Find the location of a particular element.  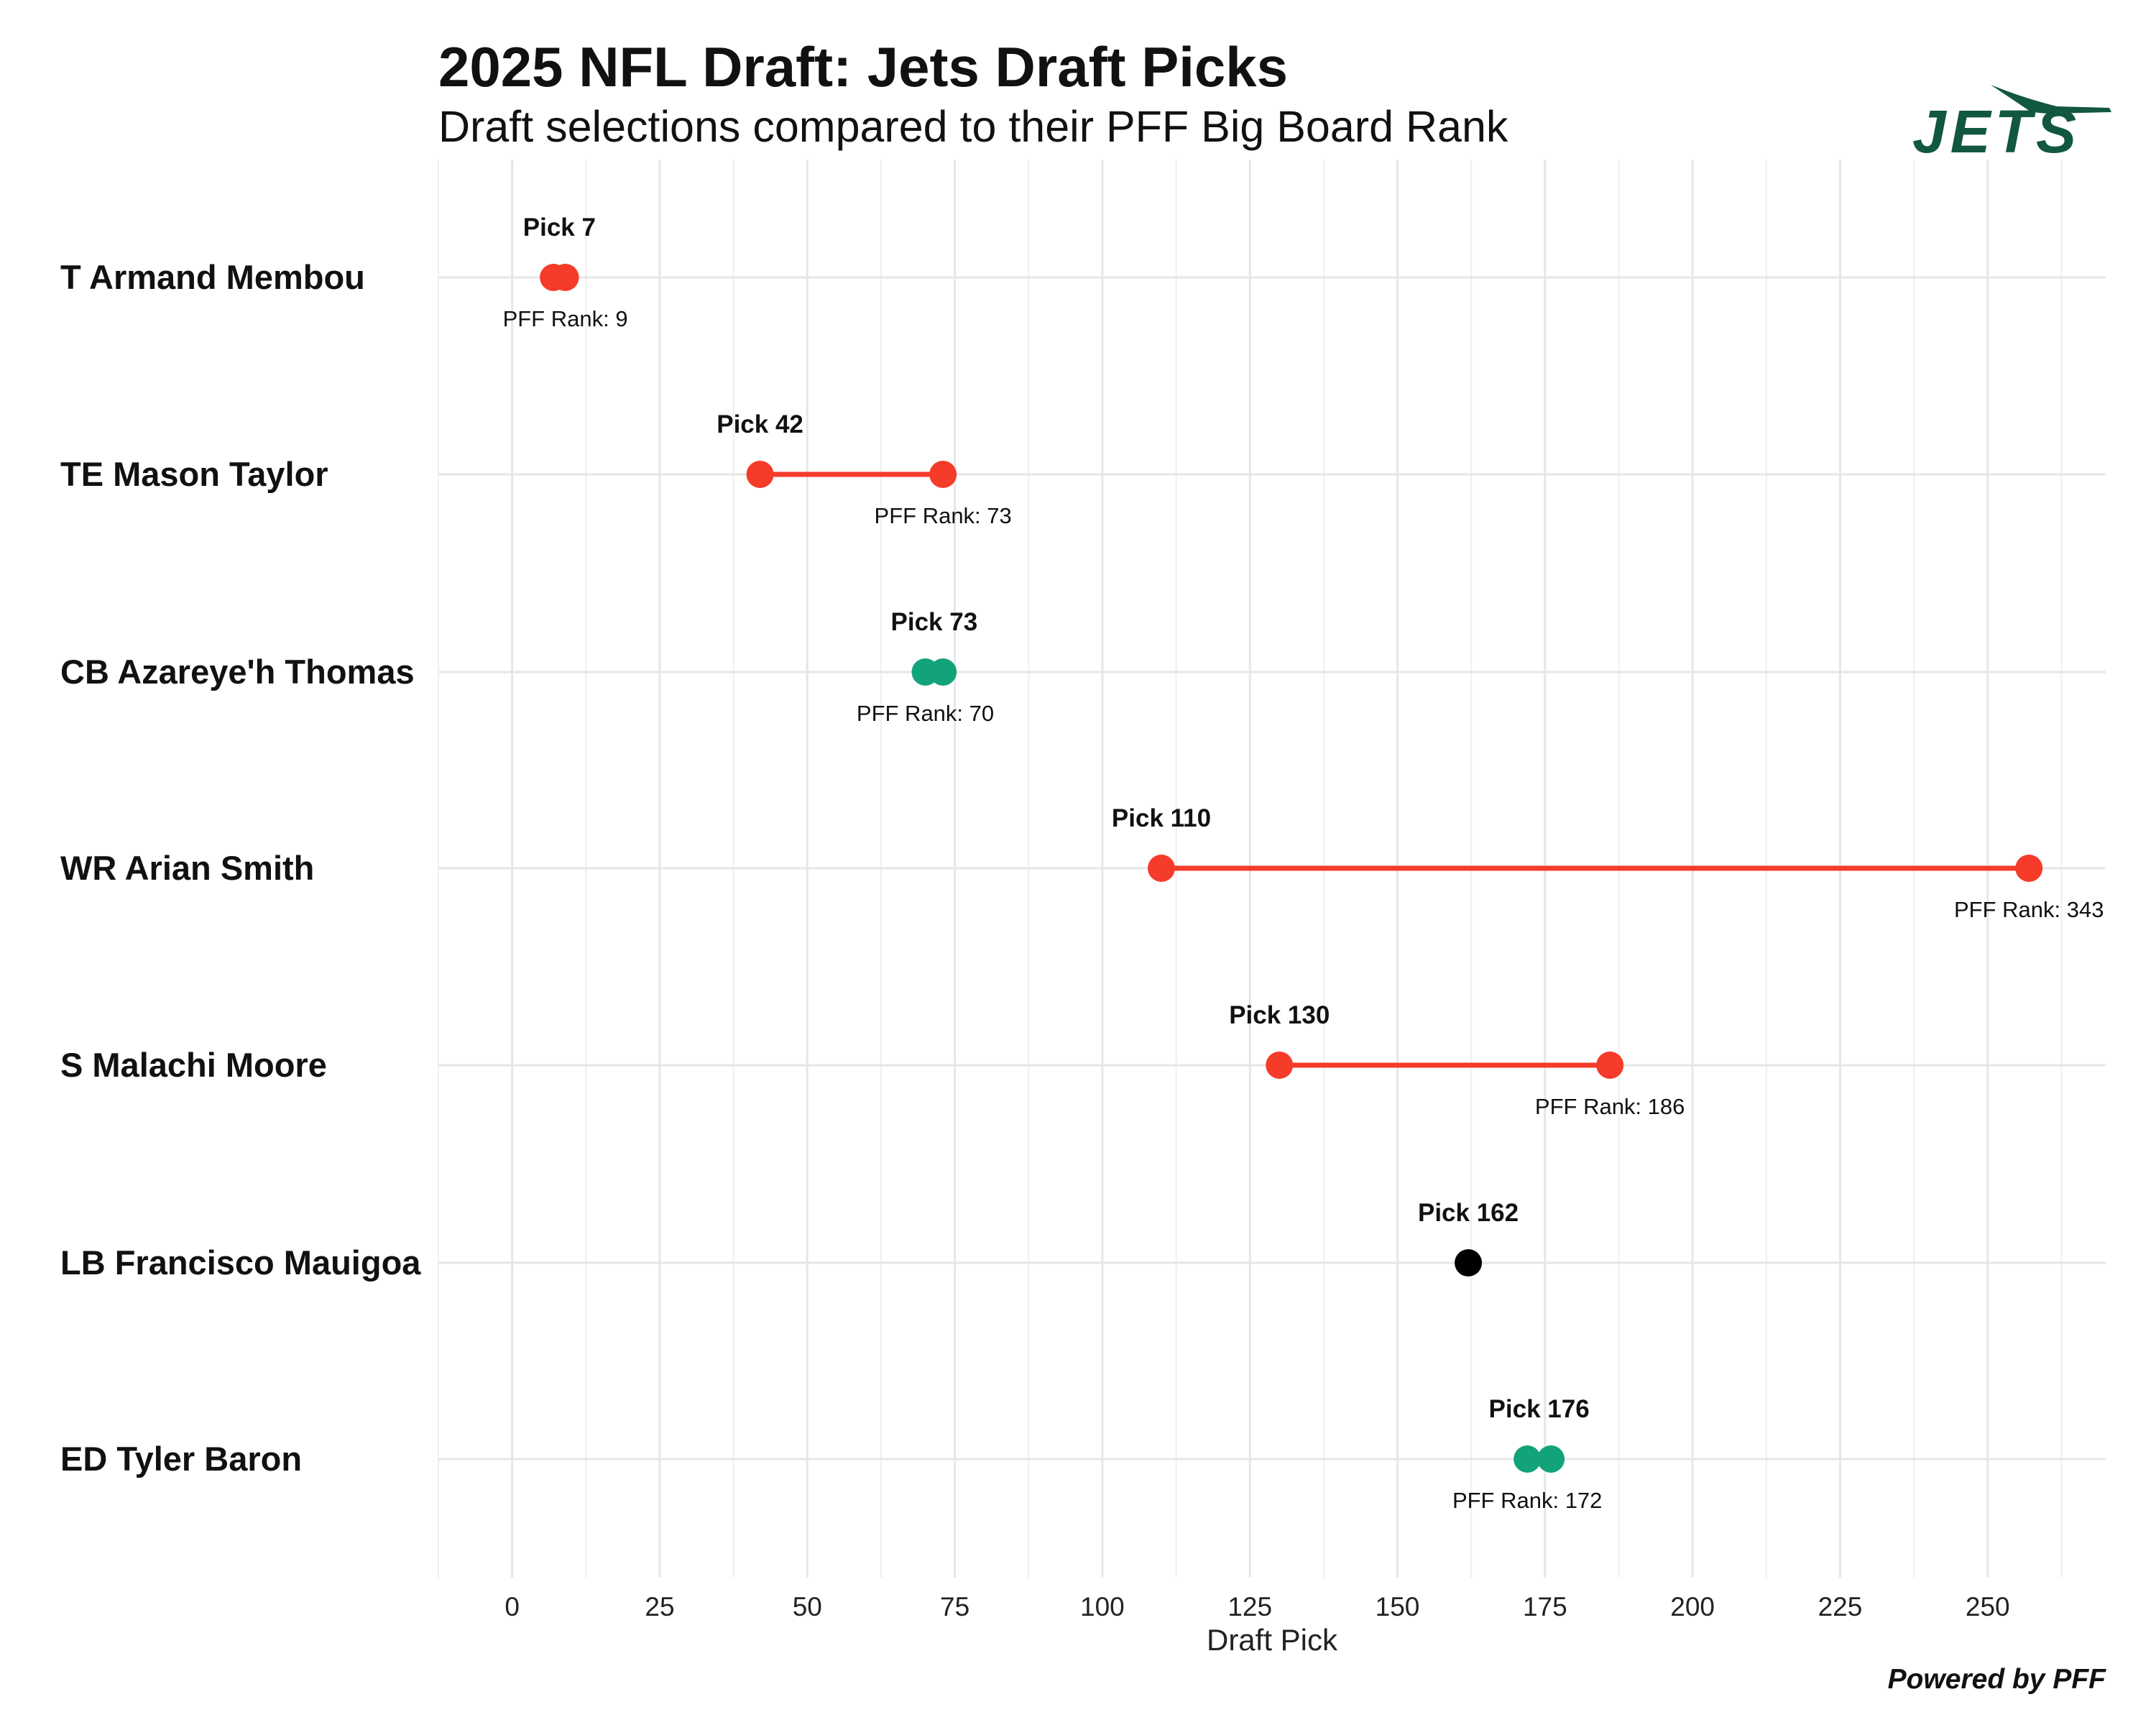

pff-rank-label: PFF Rank: 73 is located at coordinates (944, 515).